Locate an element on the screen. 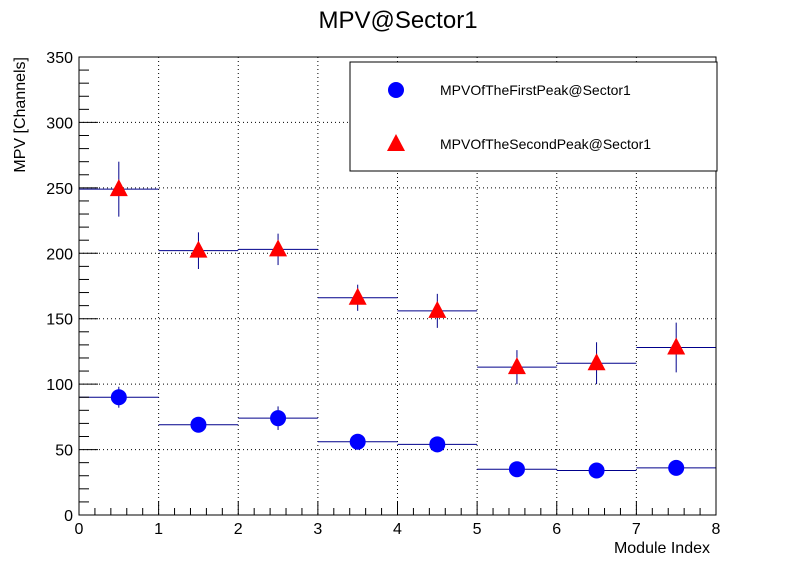  x-tick-label: 0 is located at coordinates (79, 529).